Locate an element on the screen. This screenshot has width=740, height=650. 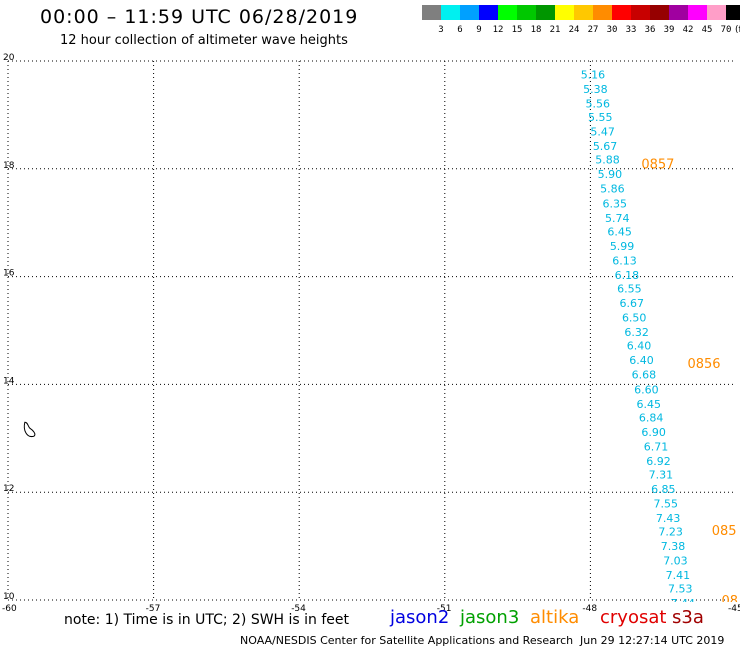
swh-value-label: 6.67 is located at coordinates (632, 303).